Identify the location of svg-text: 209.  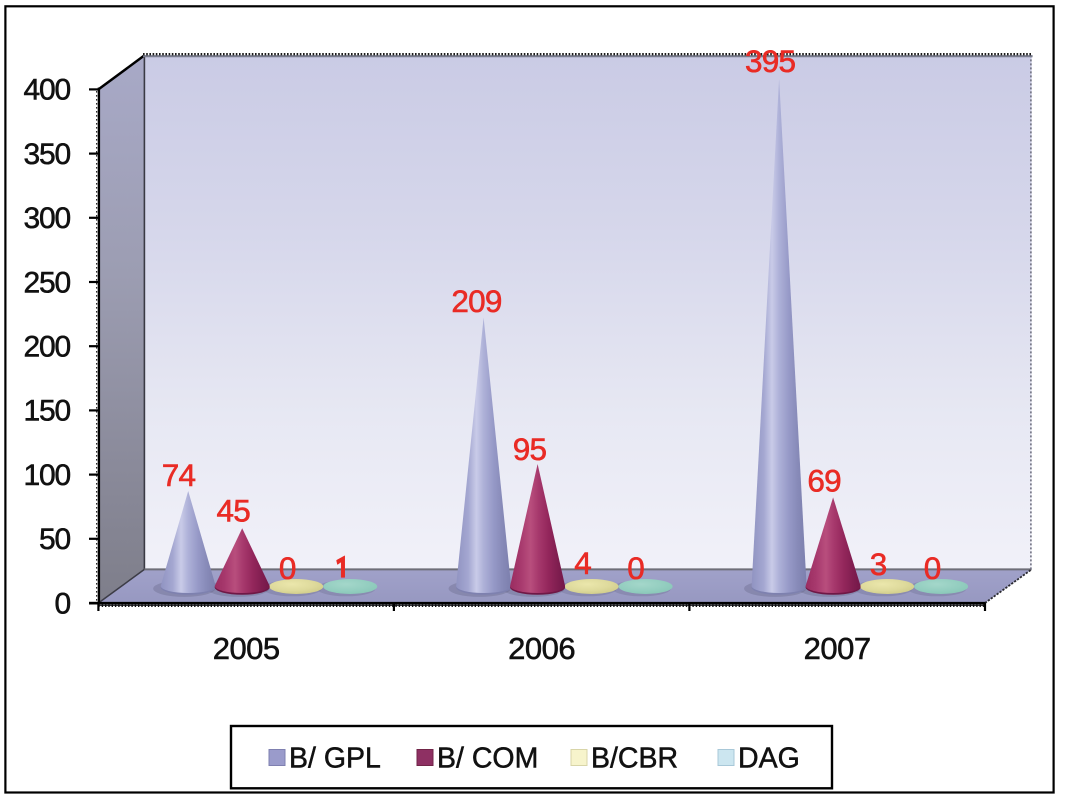
(476, 301).